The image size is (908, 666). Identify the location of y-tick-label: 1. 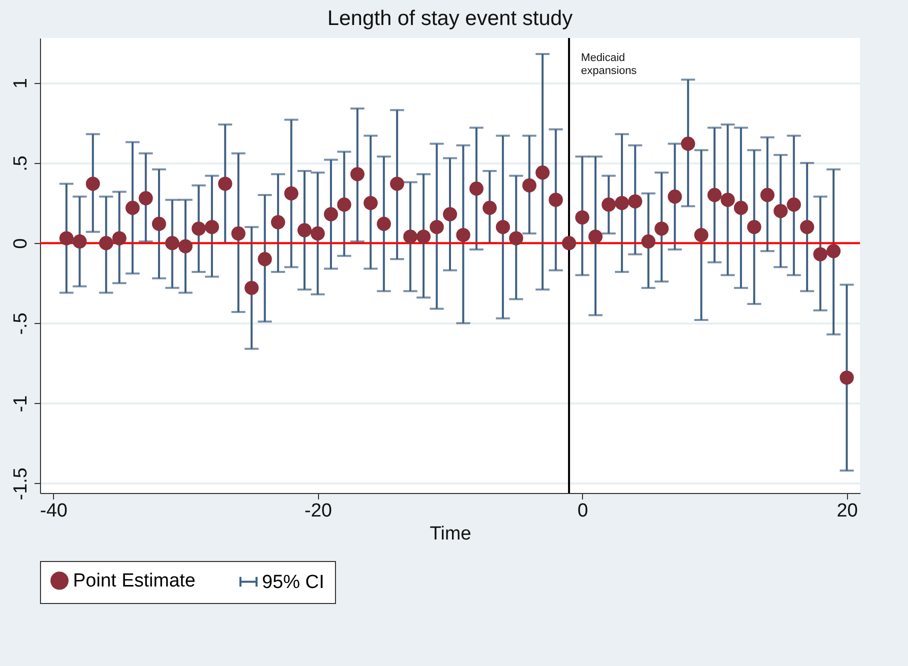
(21, 83).